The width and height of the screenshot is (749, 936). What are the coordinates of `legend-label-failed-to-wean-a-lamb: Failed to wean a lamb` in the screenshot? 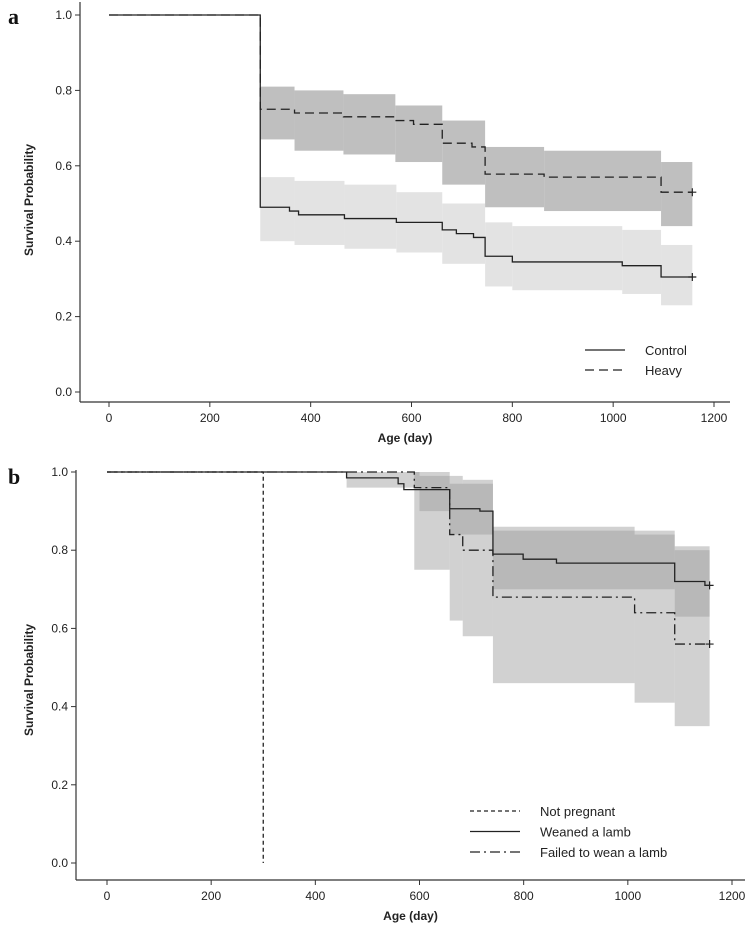 It's located at (603, 852).